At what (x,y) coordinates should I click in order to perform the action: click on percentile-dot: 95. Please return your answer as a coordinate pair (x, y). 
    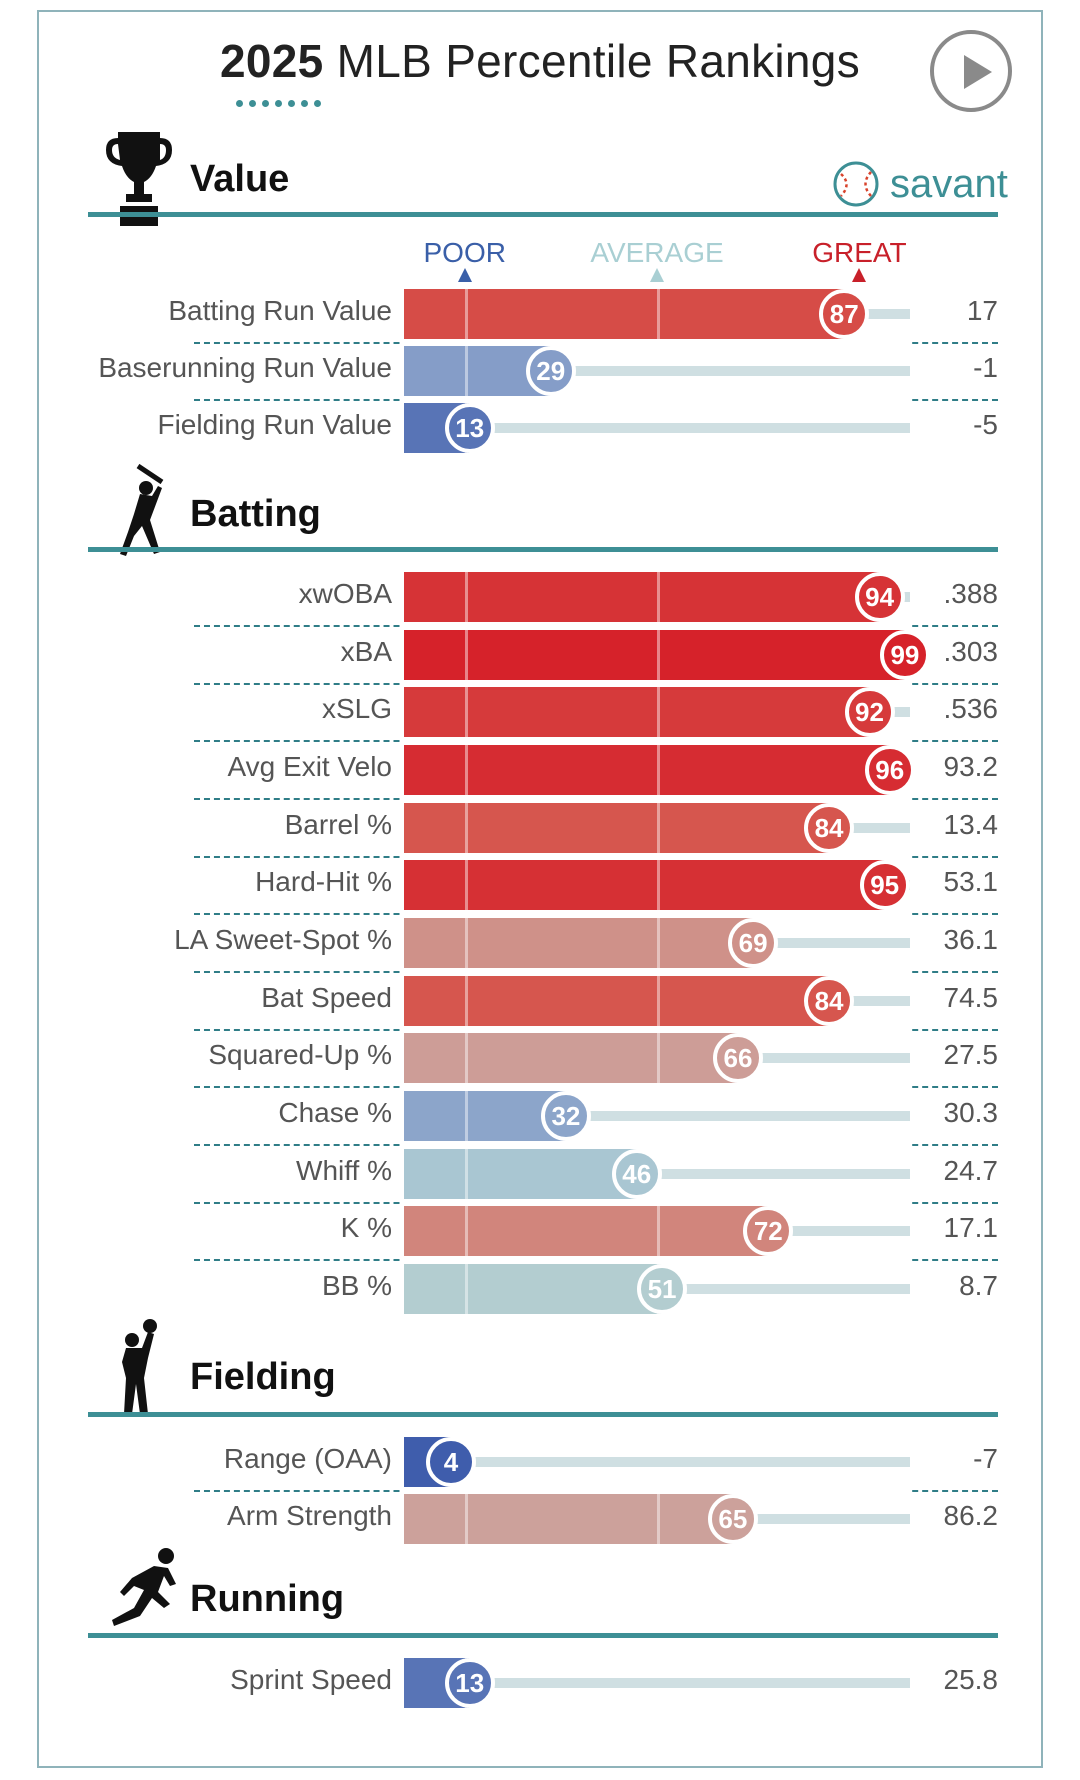
    Looking at the image, I should click on (884, 885).